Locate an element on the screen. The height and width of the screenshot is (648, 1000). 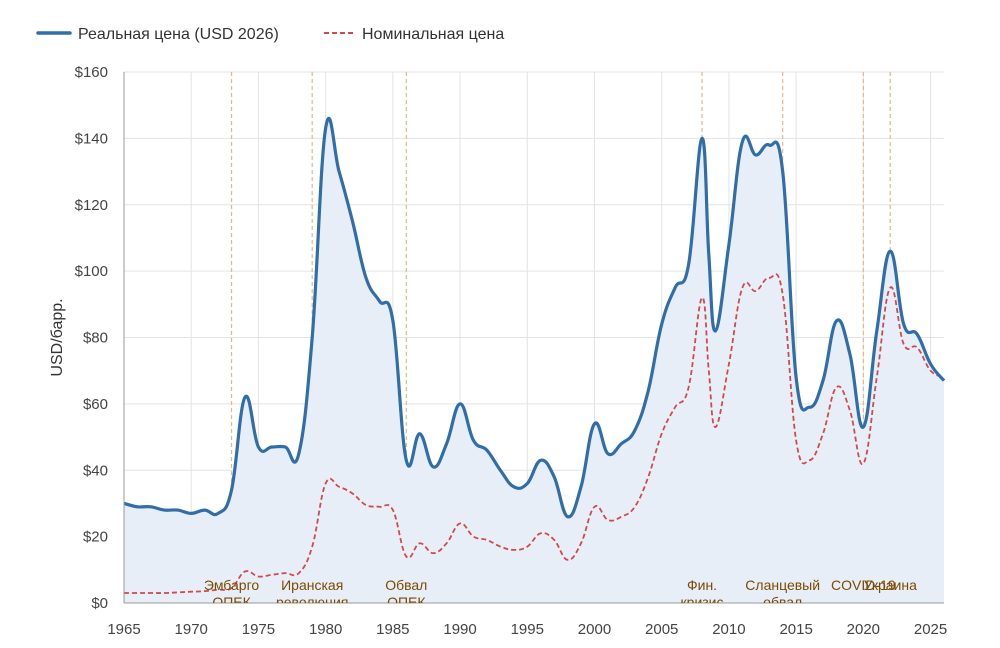
x-tick-label: 2005 is located at coordinates (661, 629).